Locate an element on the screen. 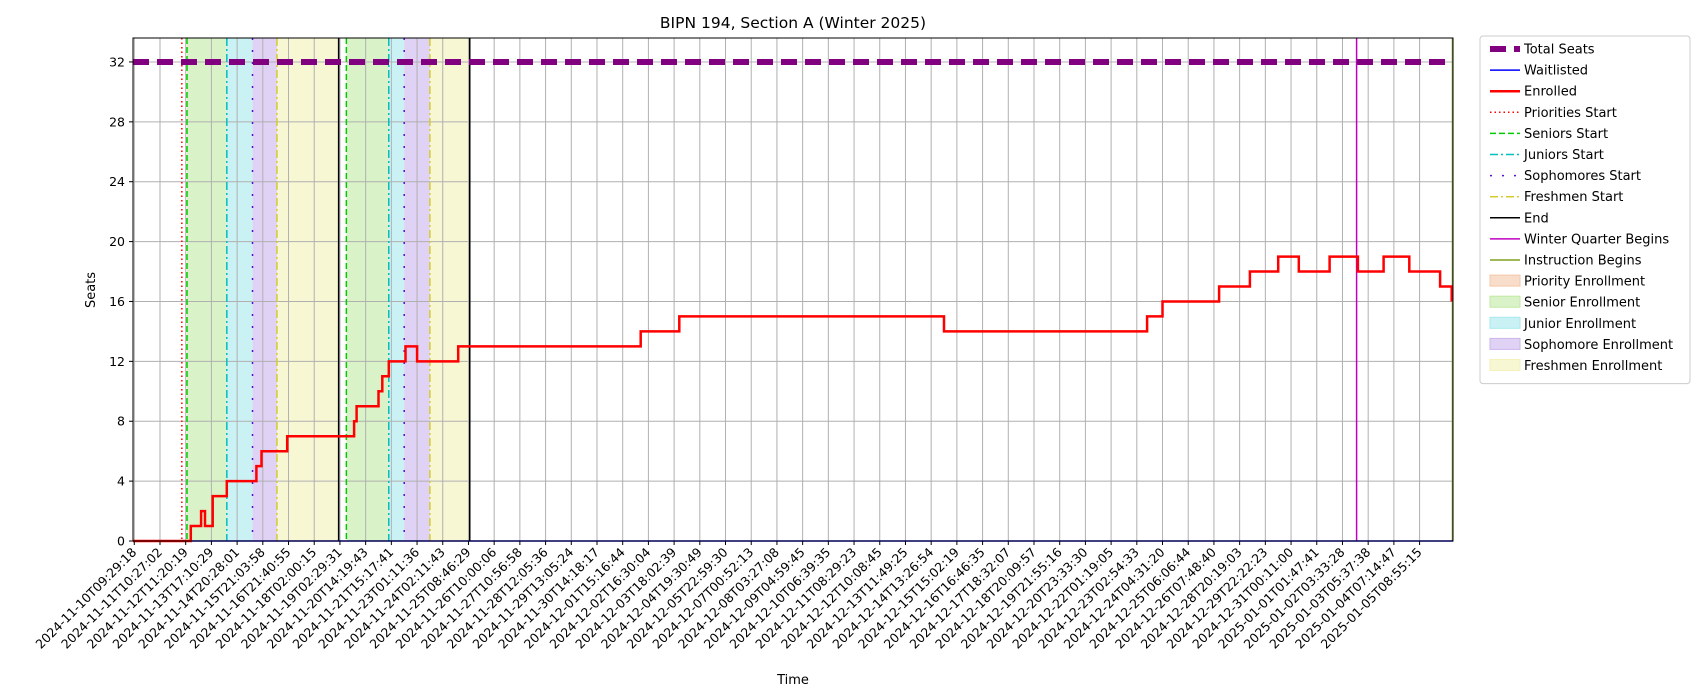 This screenshot has height=700, width=1700. y-tick-label: 24 is located at coordinates (117, 181).